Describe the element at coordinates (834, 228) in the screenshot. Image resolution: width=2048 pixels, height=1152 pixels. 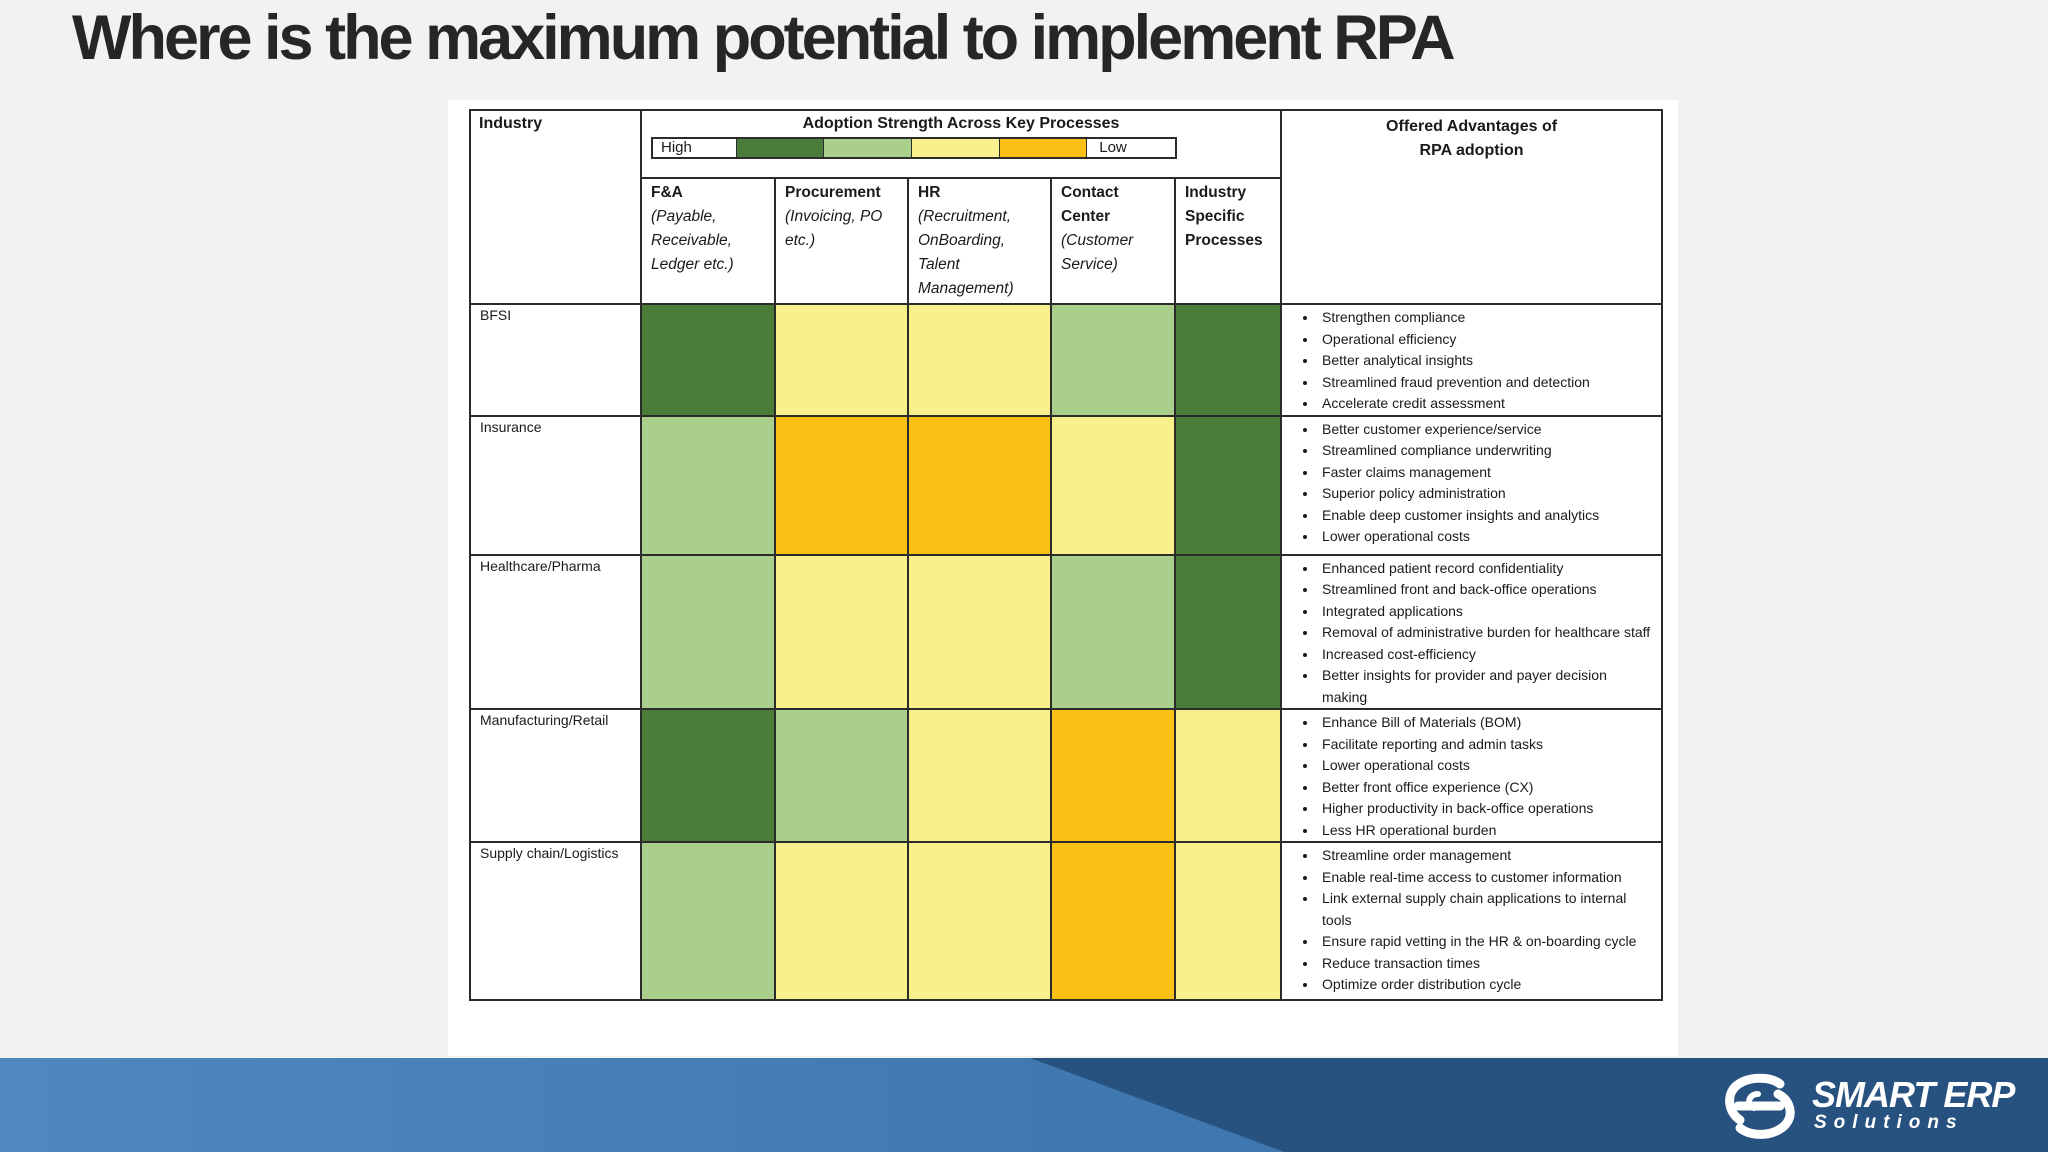
I see `column-subtitle: (Invoicing, PO etc.)` at that location.